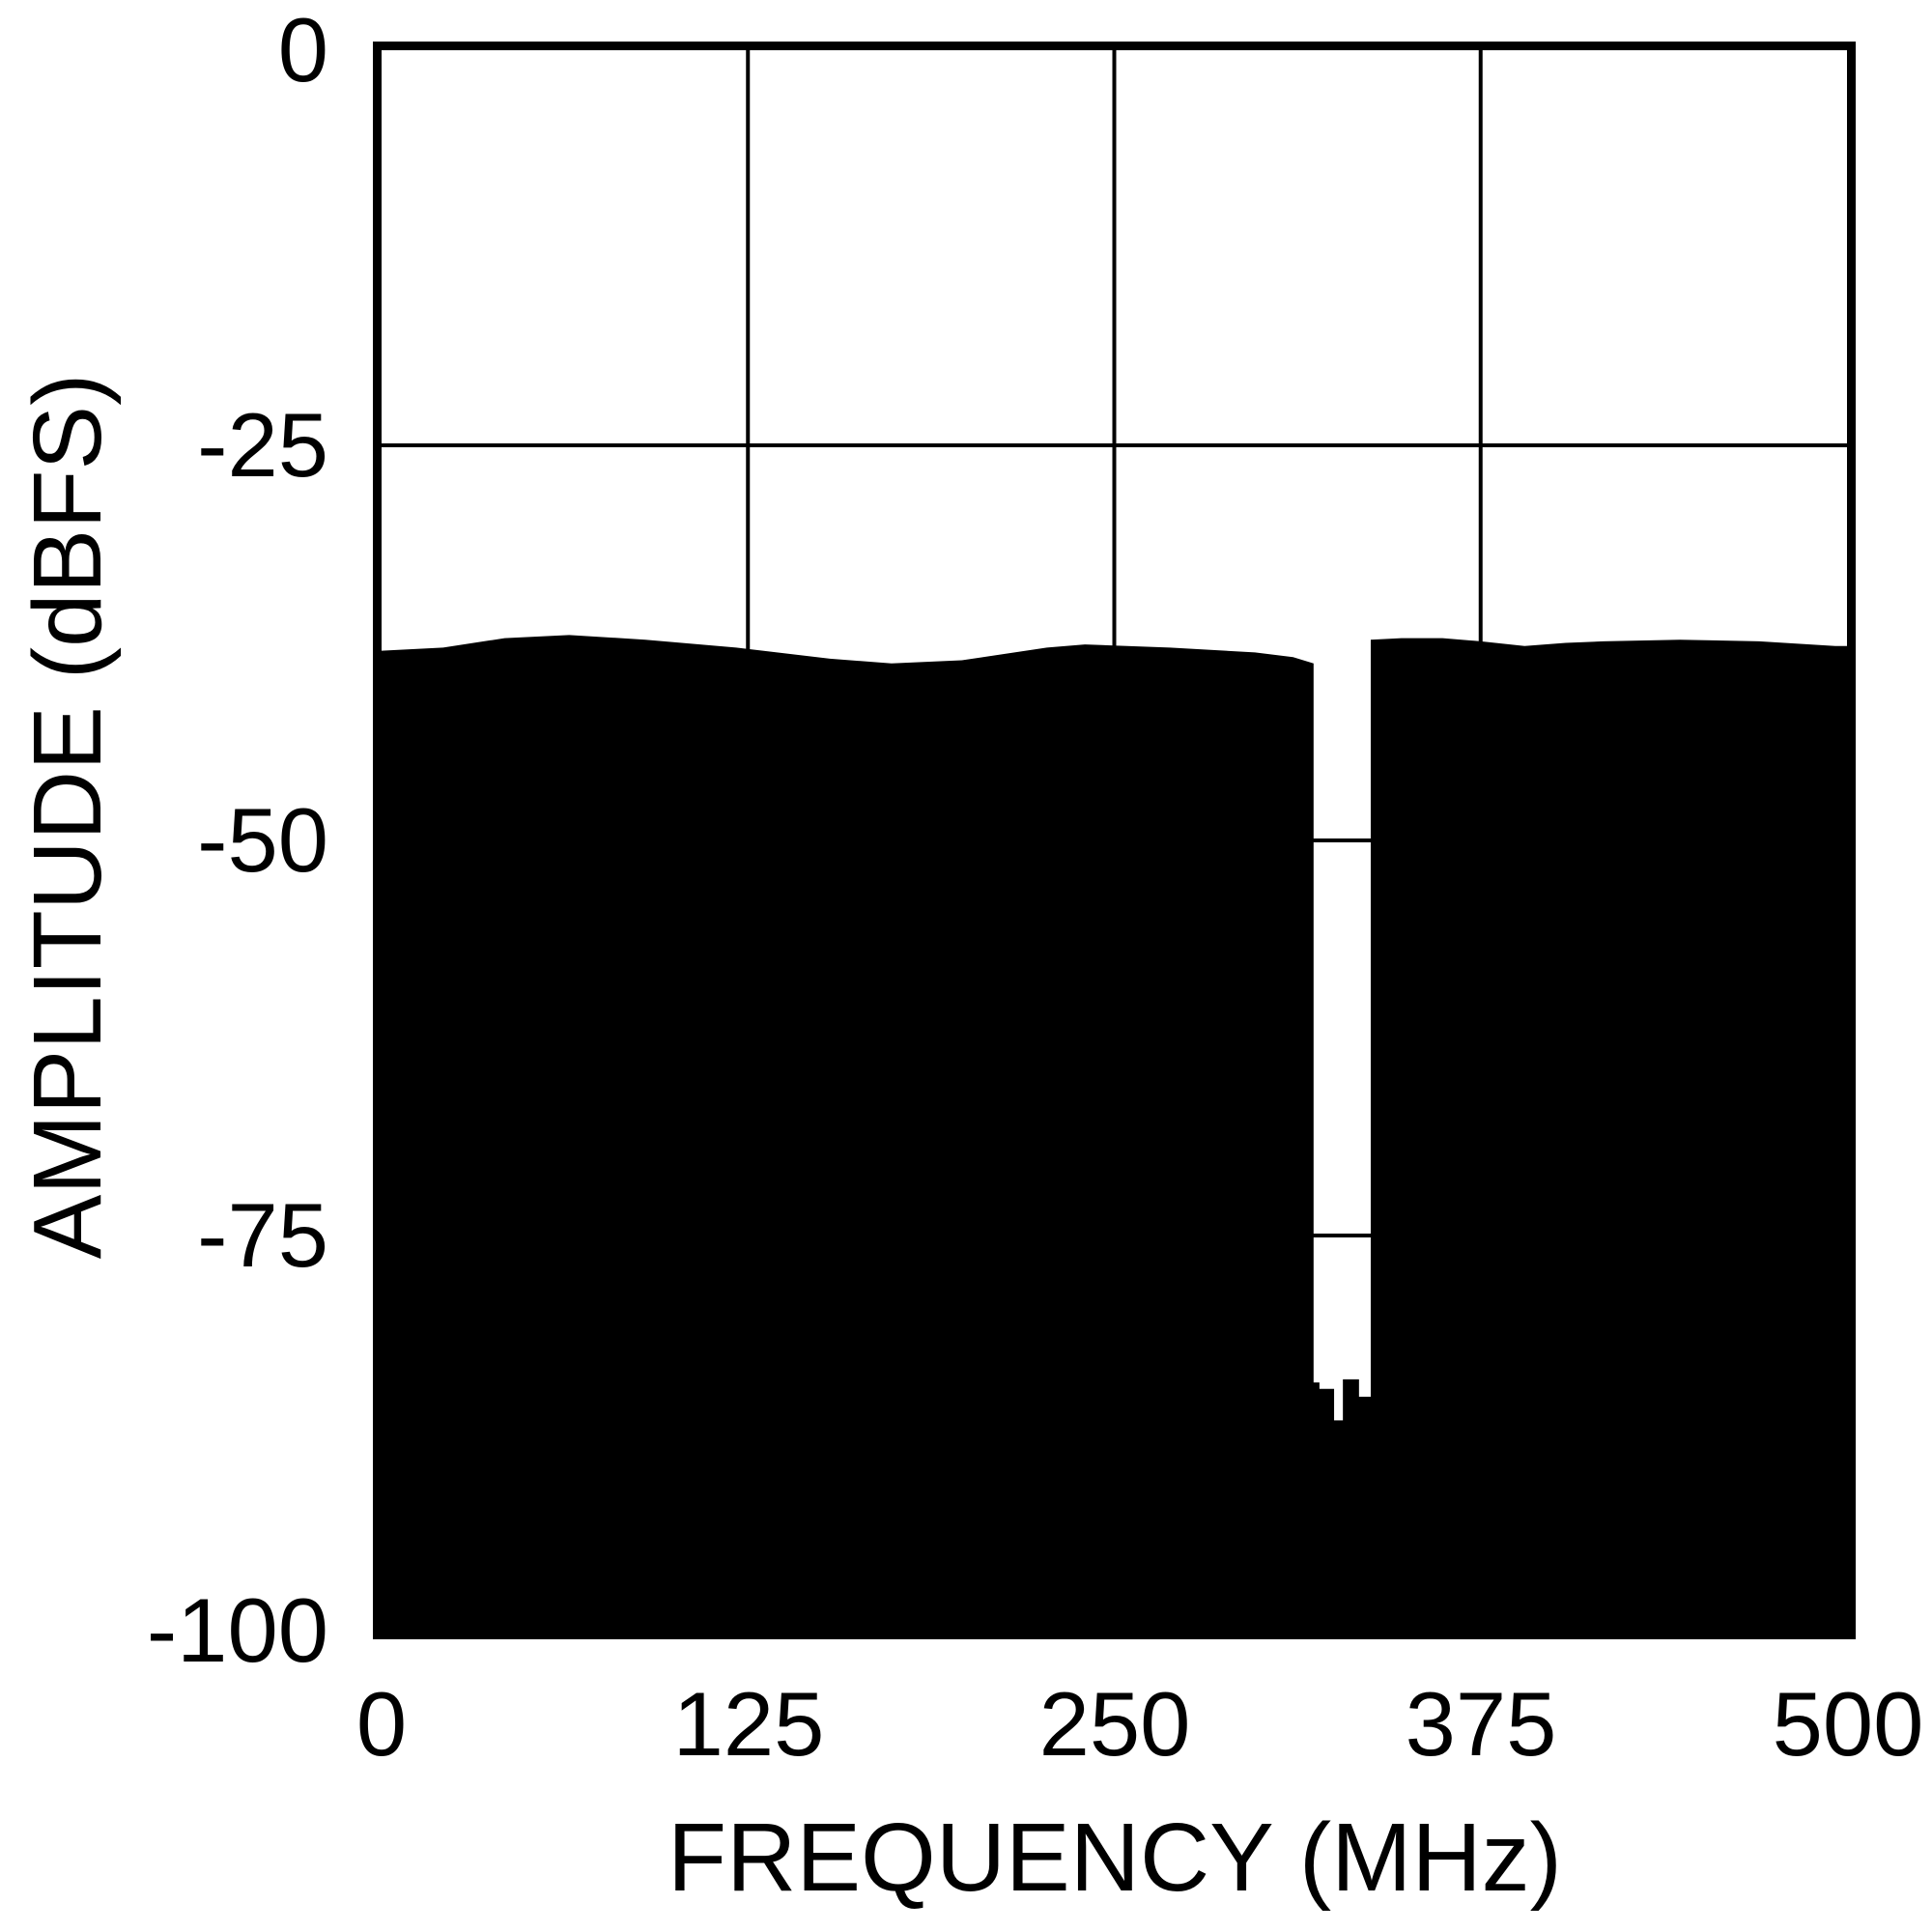  Describe the element at coordinates (262, 445) in the screenshot. I see `y-tick-label: -25` at that location.